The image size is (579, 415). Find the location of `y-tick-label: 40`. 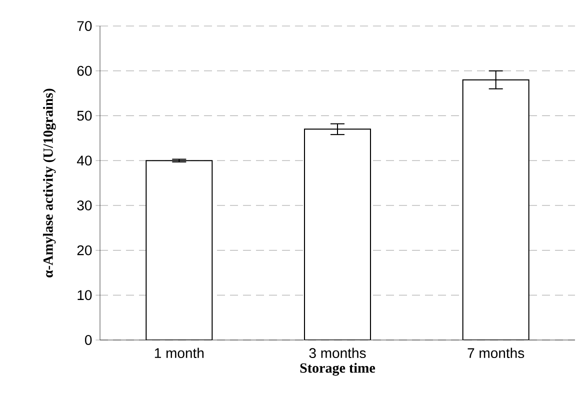

y-tick-label: 40 is located at coordinates (84, 161).